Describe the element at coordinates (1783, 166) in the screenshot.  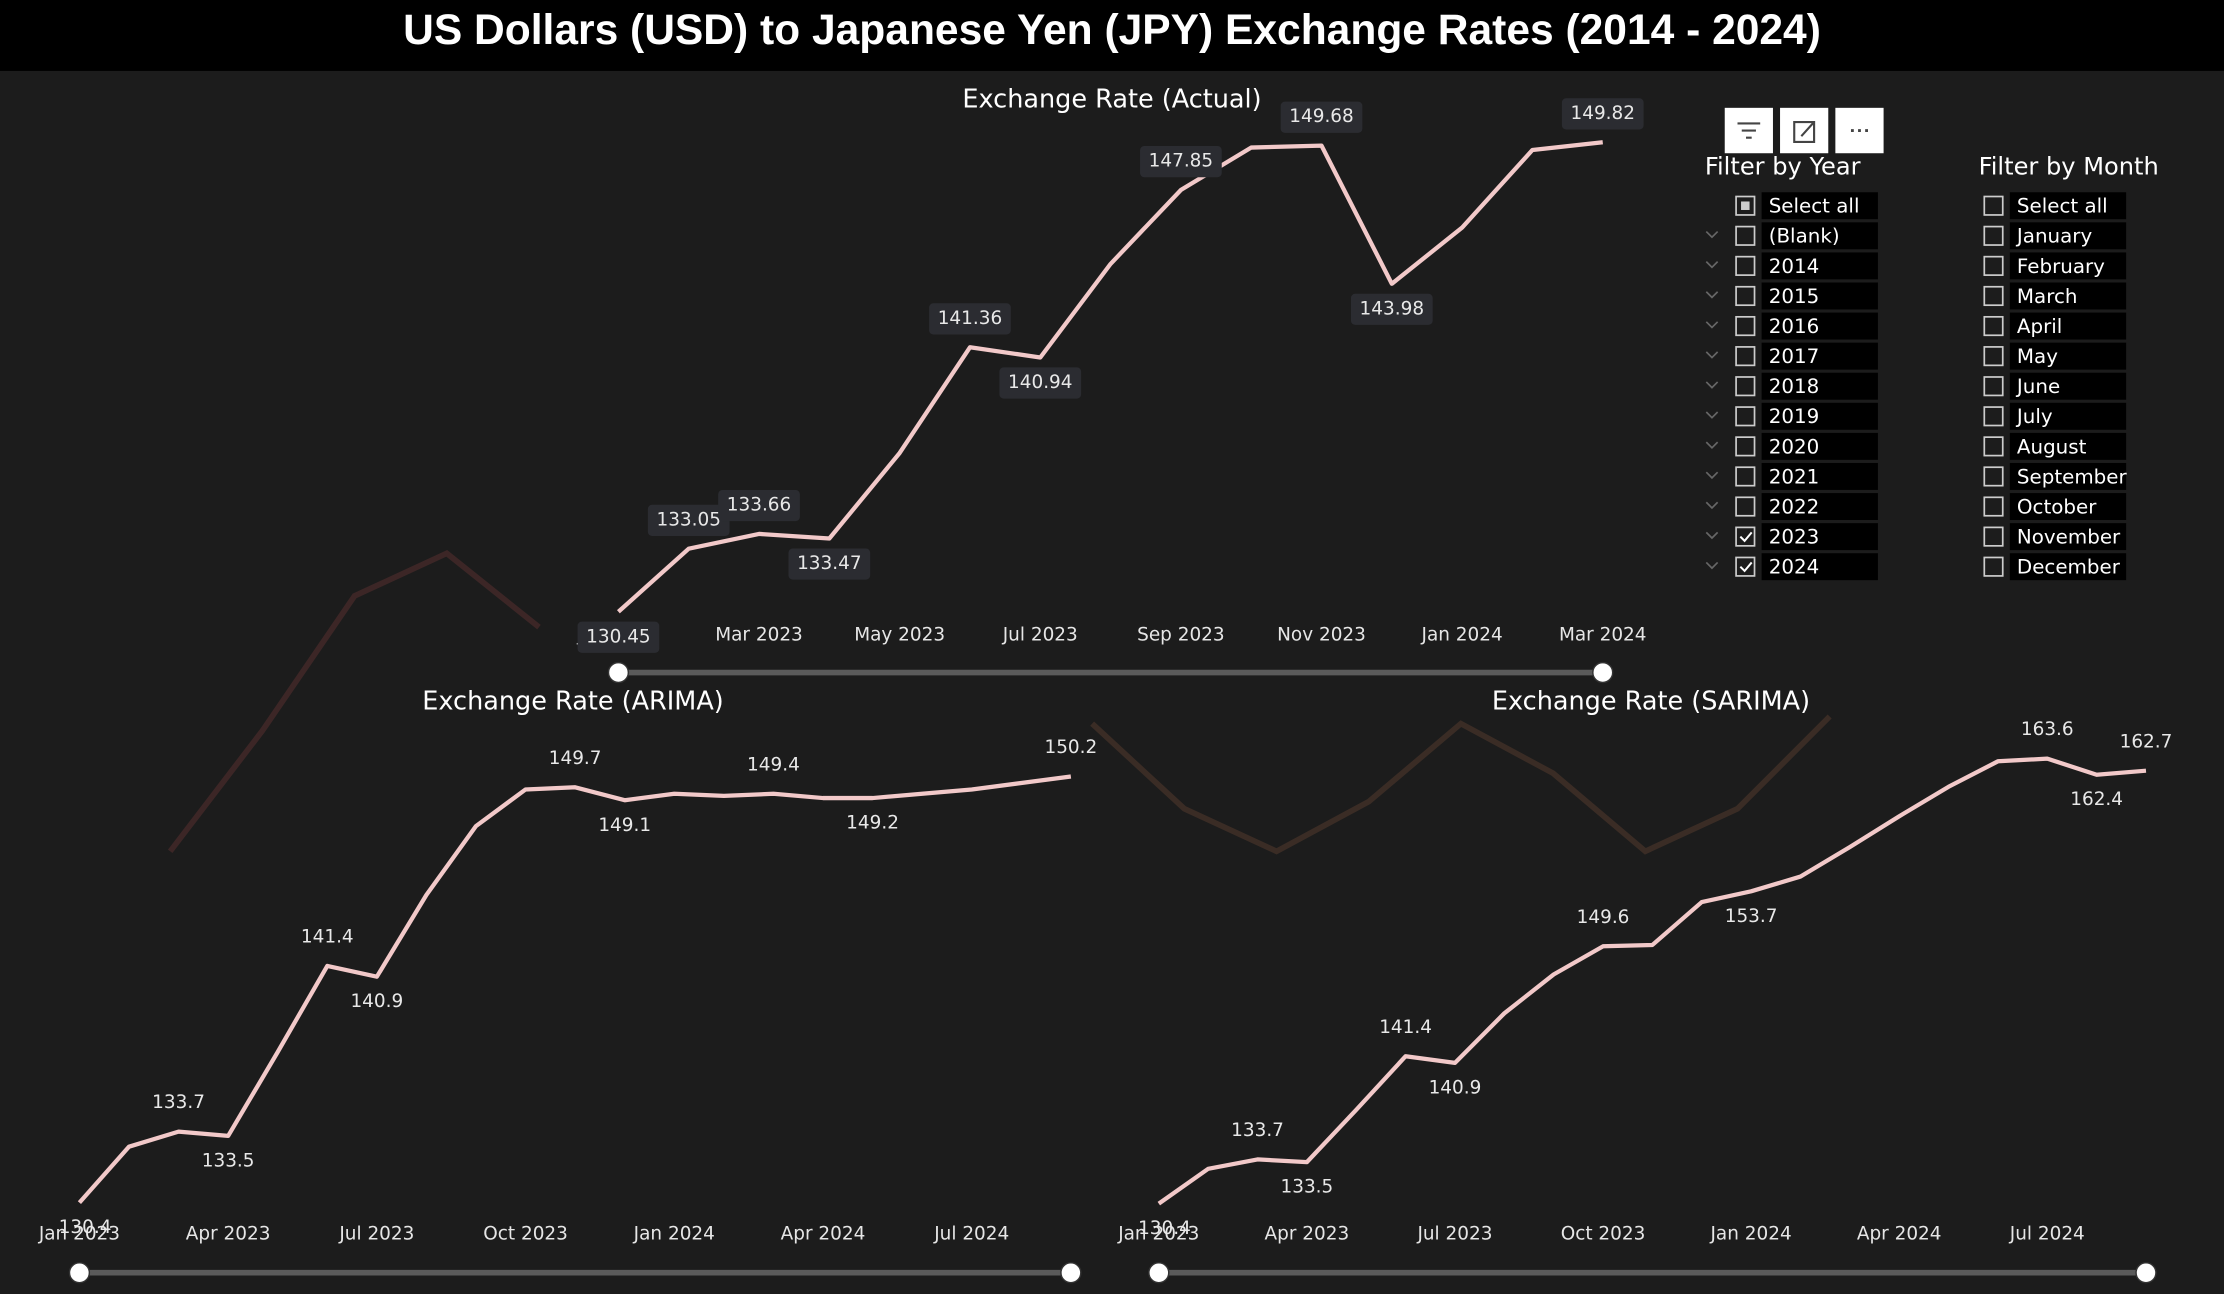
I see `slicer-title: Filter by Year` at that location.